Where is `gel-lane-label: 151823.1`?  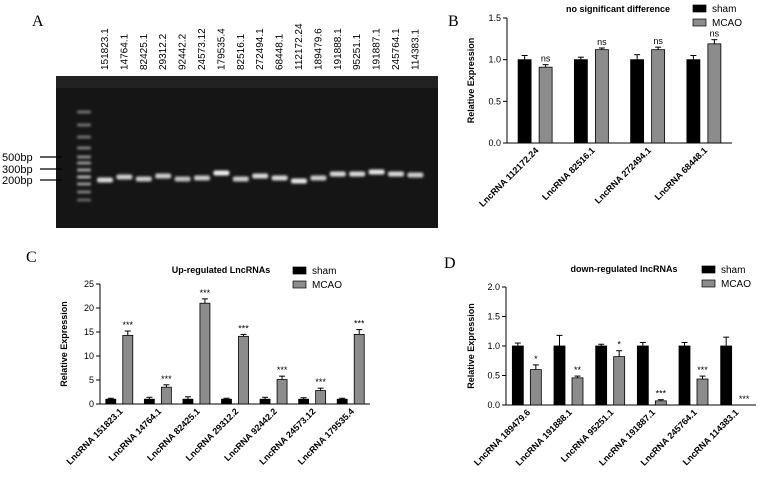
gel-lane-label: 151823.1 is located at coordinates (105, 49).